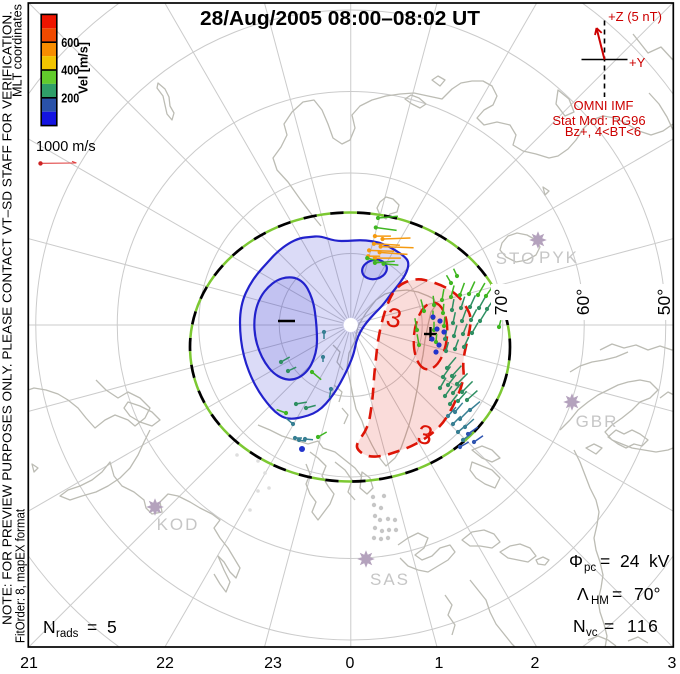  Describe the element at coordinates (439, 663) in the screenshot. I see `svg-text: 1` at that location.